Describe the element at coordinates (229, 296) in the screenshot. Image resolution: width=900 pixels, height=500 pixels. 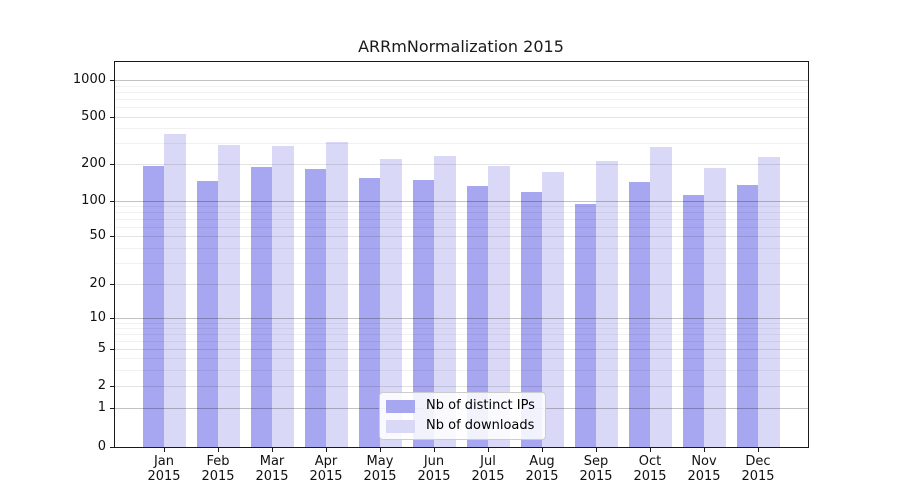
I see `bar-downloads-feb` at that location.